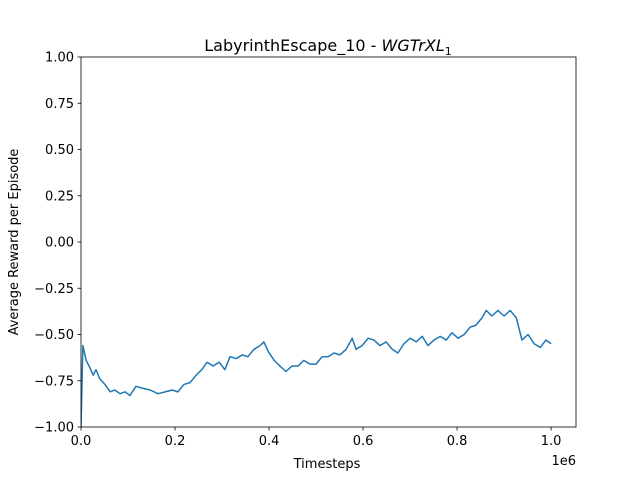 The width and height of the screenshot is (640, 480). I want to click on x-tick-label: 0.6, so click(363, 441).